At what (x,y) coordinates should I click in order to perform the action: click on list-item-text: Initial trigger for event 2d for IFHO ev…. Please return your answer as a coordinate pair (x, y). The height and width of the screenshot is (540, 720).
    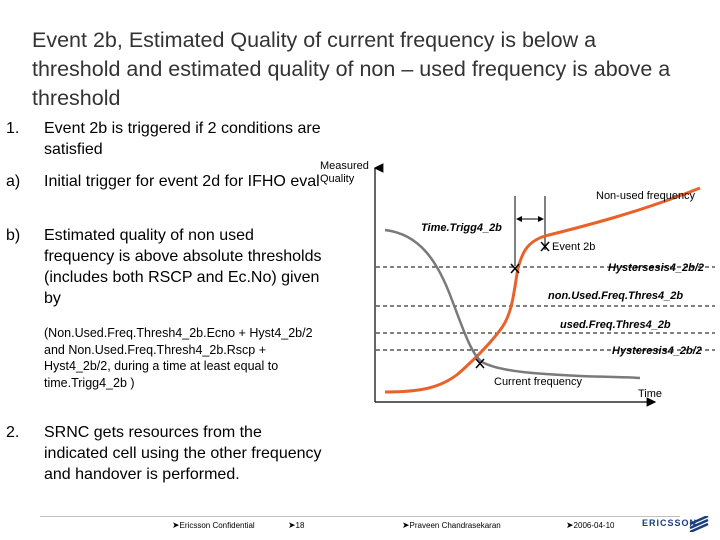
    Looking at the image, I should click on (182, 181).